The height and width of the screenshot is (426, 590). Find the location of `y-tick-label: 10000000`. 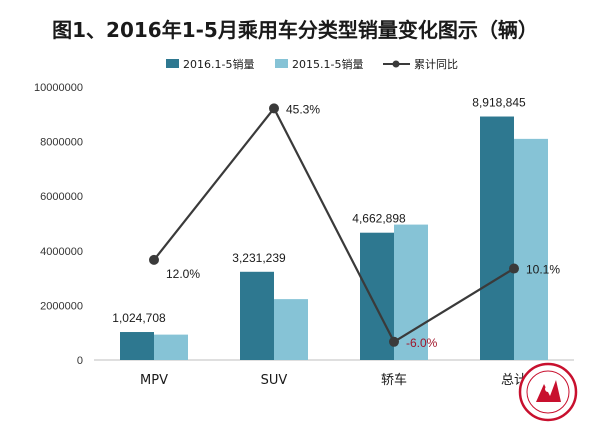

y-tick-label: 10000000 is located at coordinates (58, 88).